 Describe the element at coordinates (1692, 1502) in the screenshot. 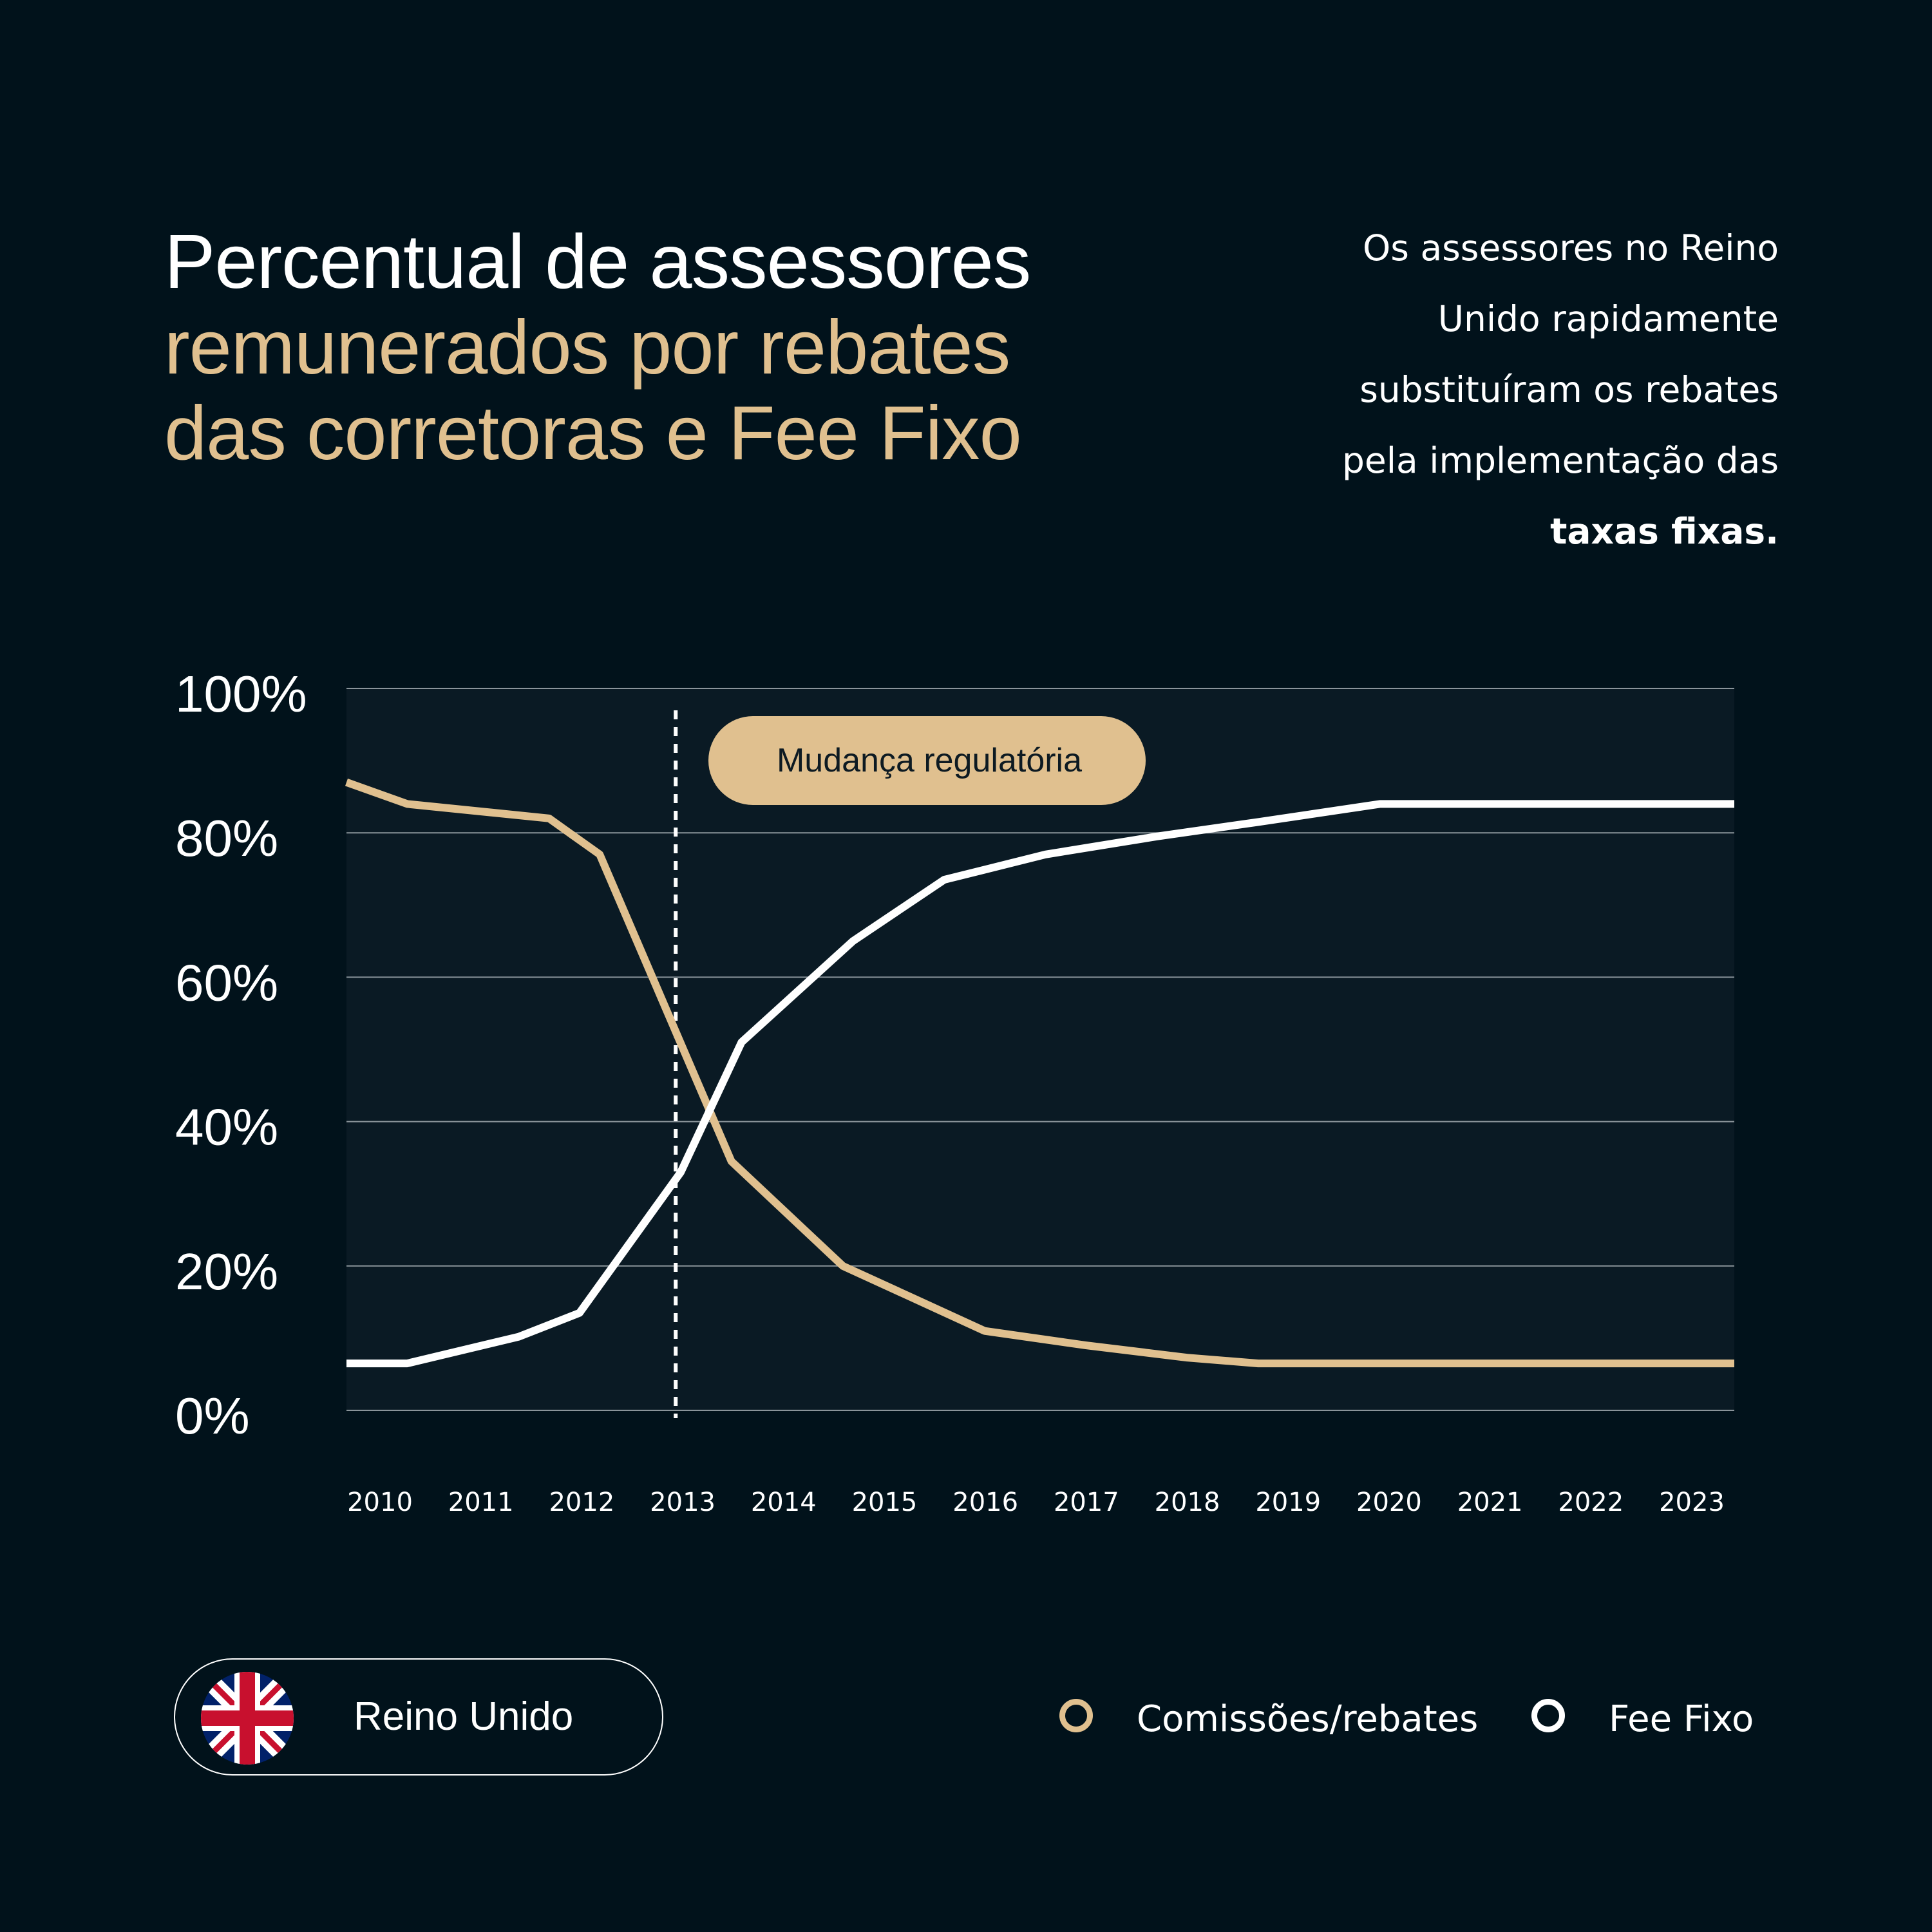

I see `x-tick-label: 2023` at that location.